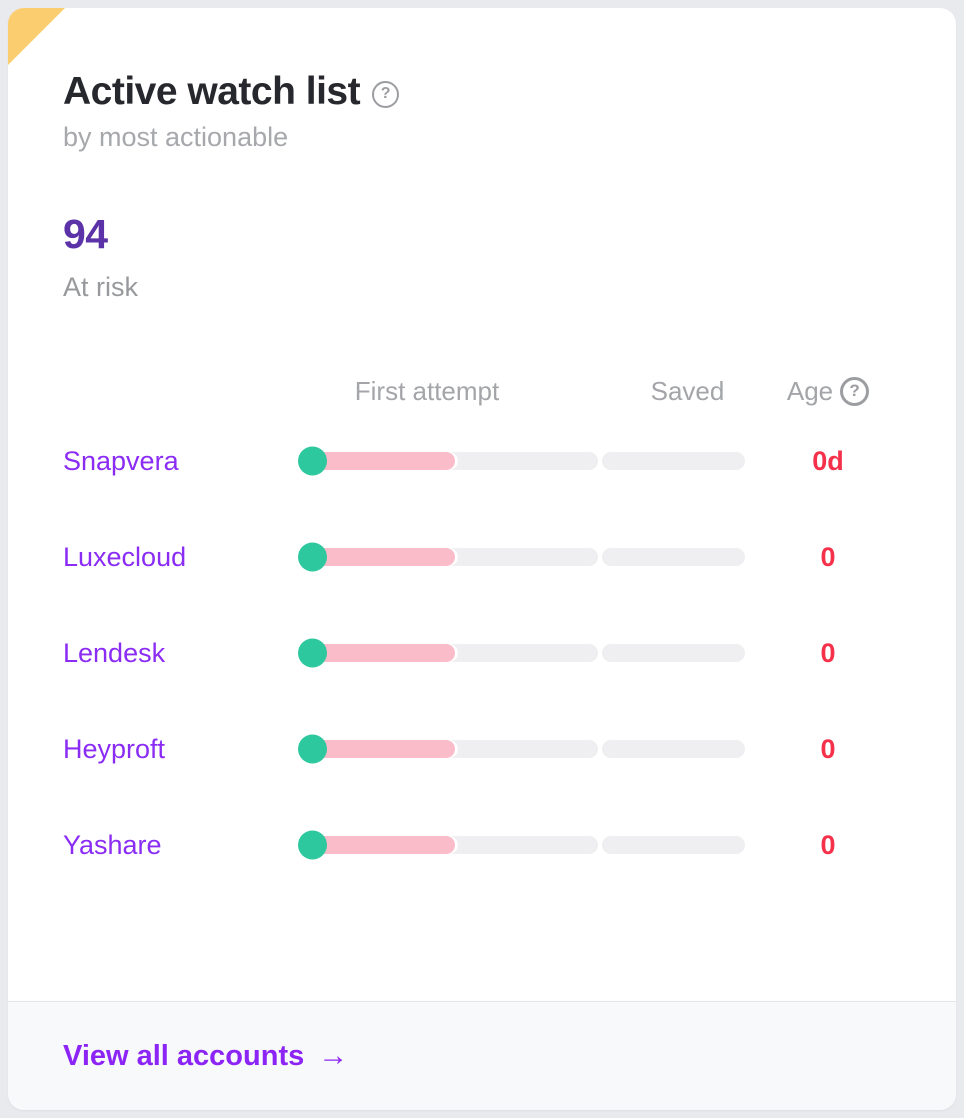 This screenshot has height=1118, width=964. Describe the element at coordinates (855, 391) in the screenshot. I see `age-help-icon: ?` at that location.